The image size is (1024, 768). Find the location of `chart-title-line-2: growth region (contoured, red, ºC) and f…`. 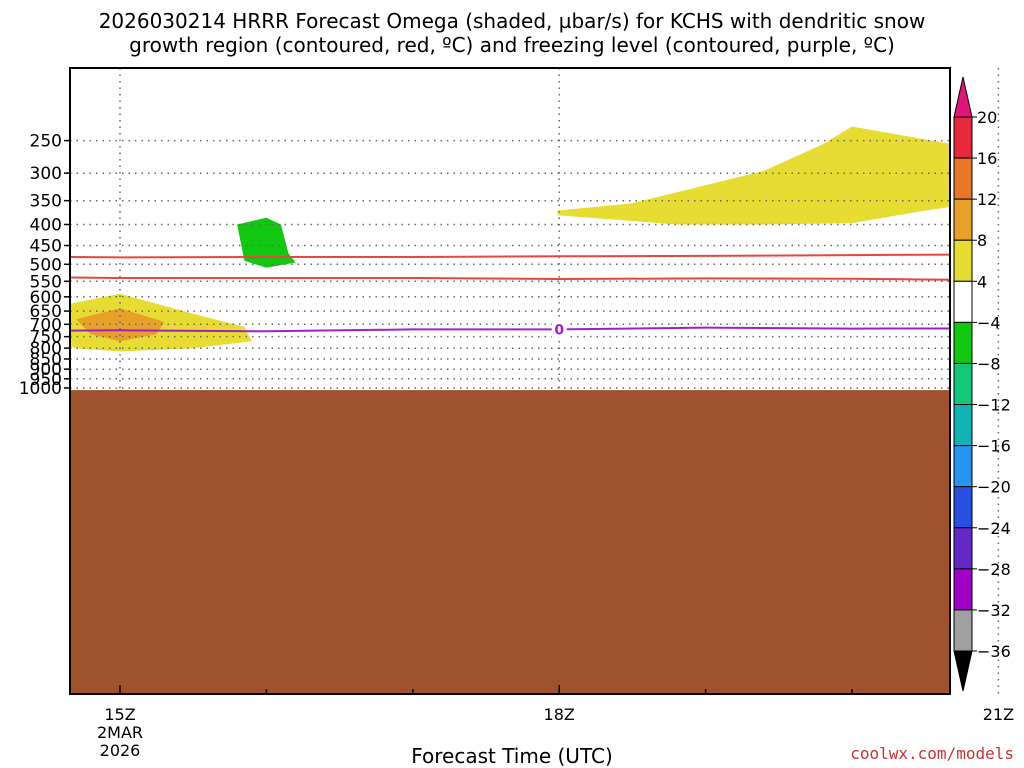

chart-title-line-2: growth region (contoured, red, ºC) and f… is located at coordinates (512, 45).